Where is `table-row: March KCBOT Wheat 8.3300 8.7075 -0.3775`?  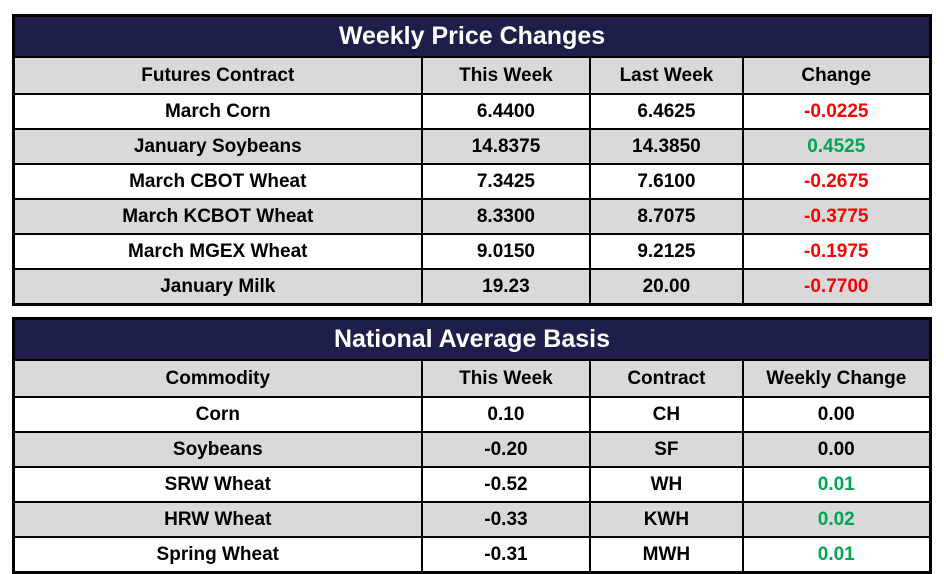
table-row: March KCBOT Wheat 8.3300 8.7075 -0.3775 is located at coordinates (472, 216).